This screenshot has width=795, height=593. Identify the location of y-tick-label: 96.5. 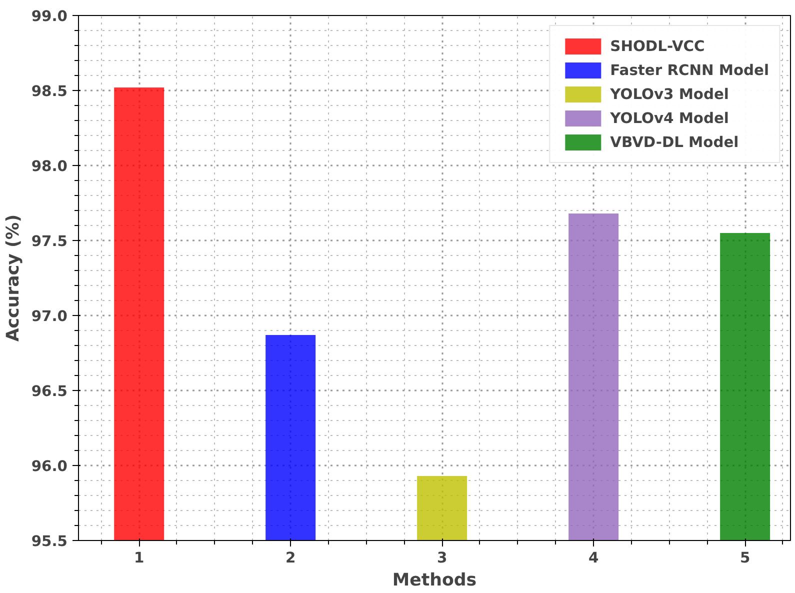
(49, 391).